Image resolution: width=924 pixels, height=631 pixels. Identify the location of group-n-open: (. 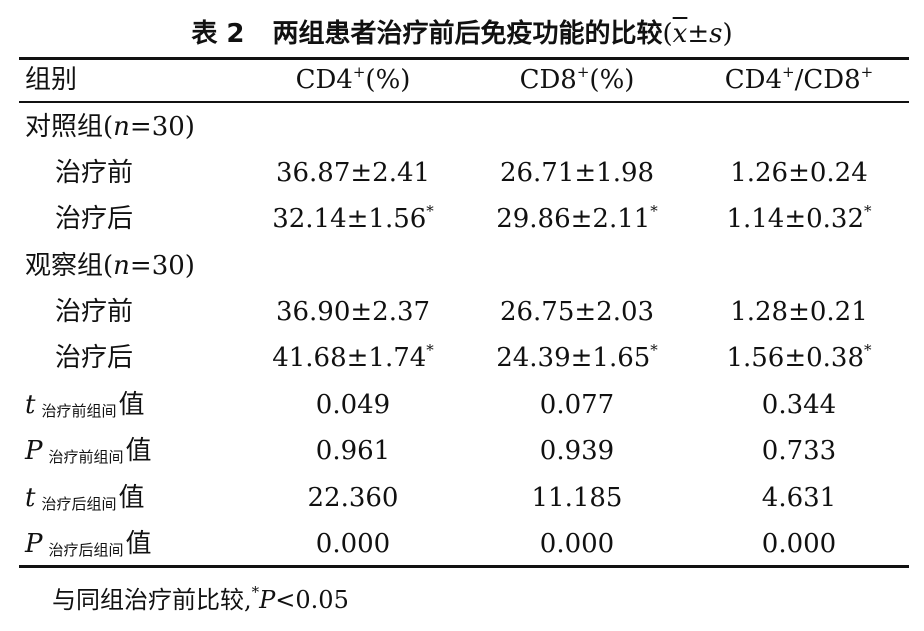
(108, 266).